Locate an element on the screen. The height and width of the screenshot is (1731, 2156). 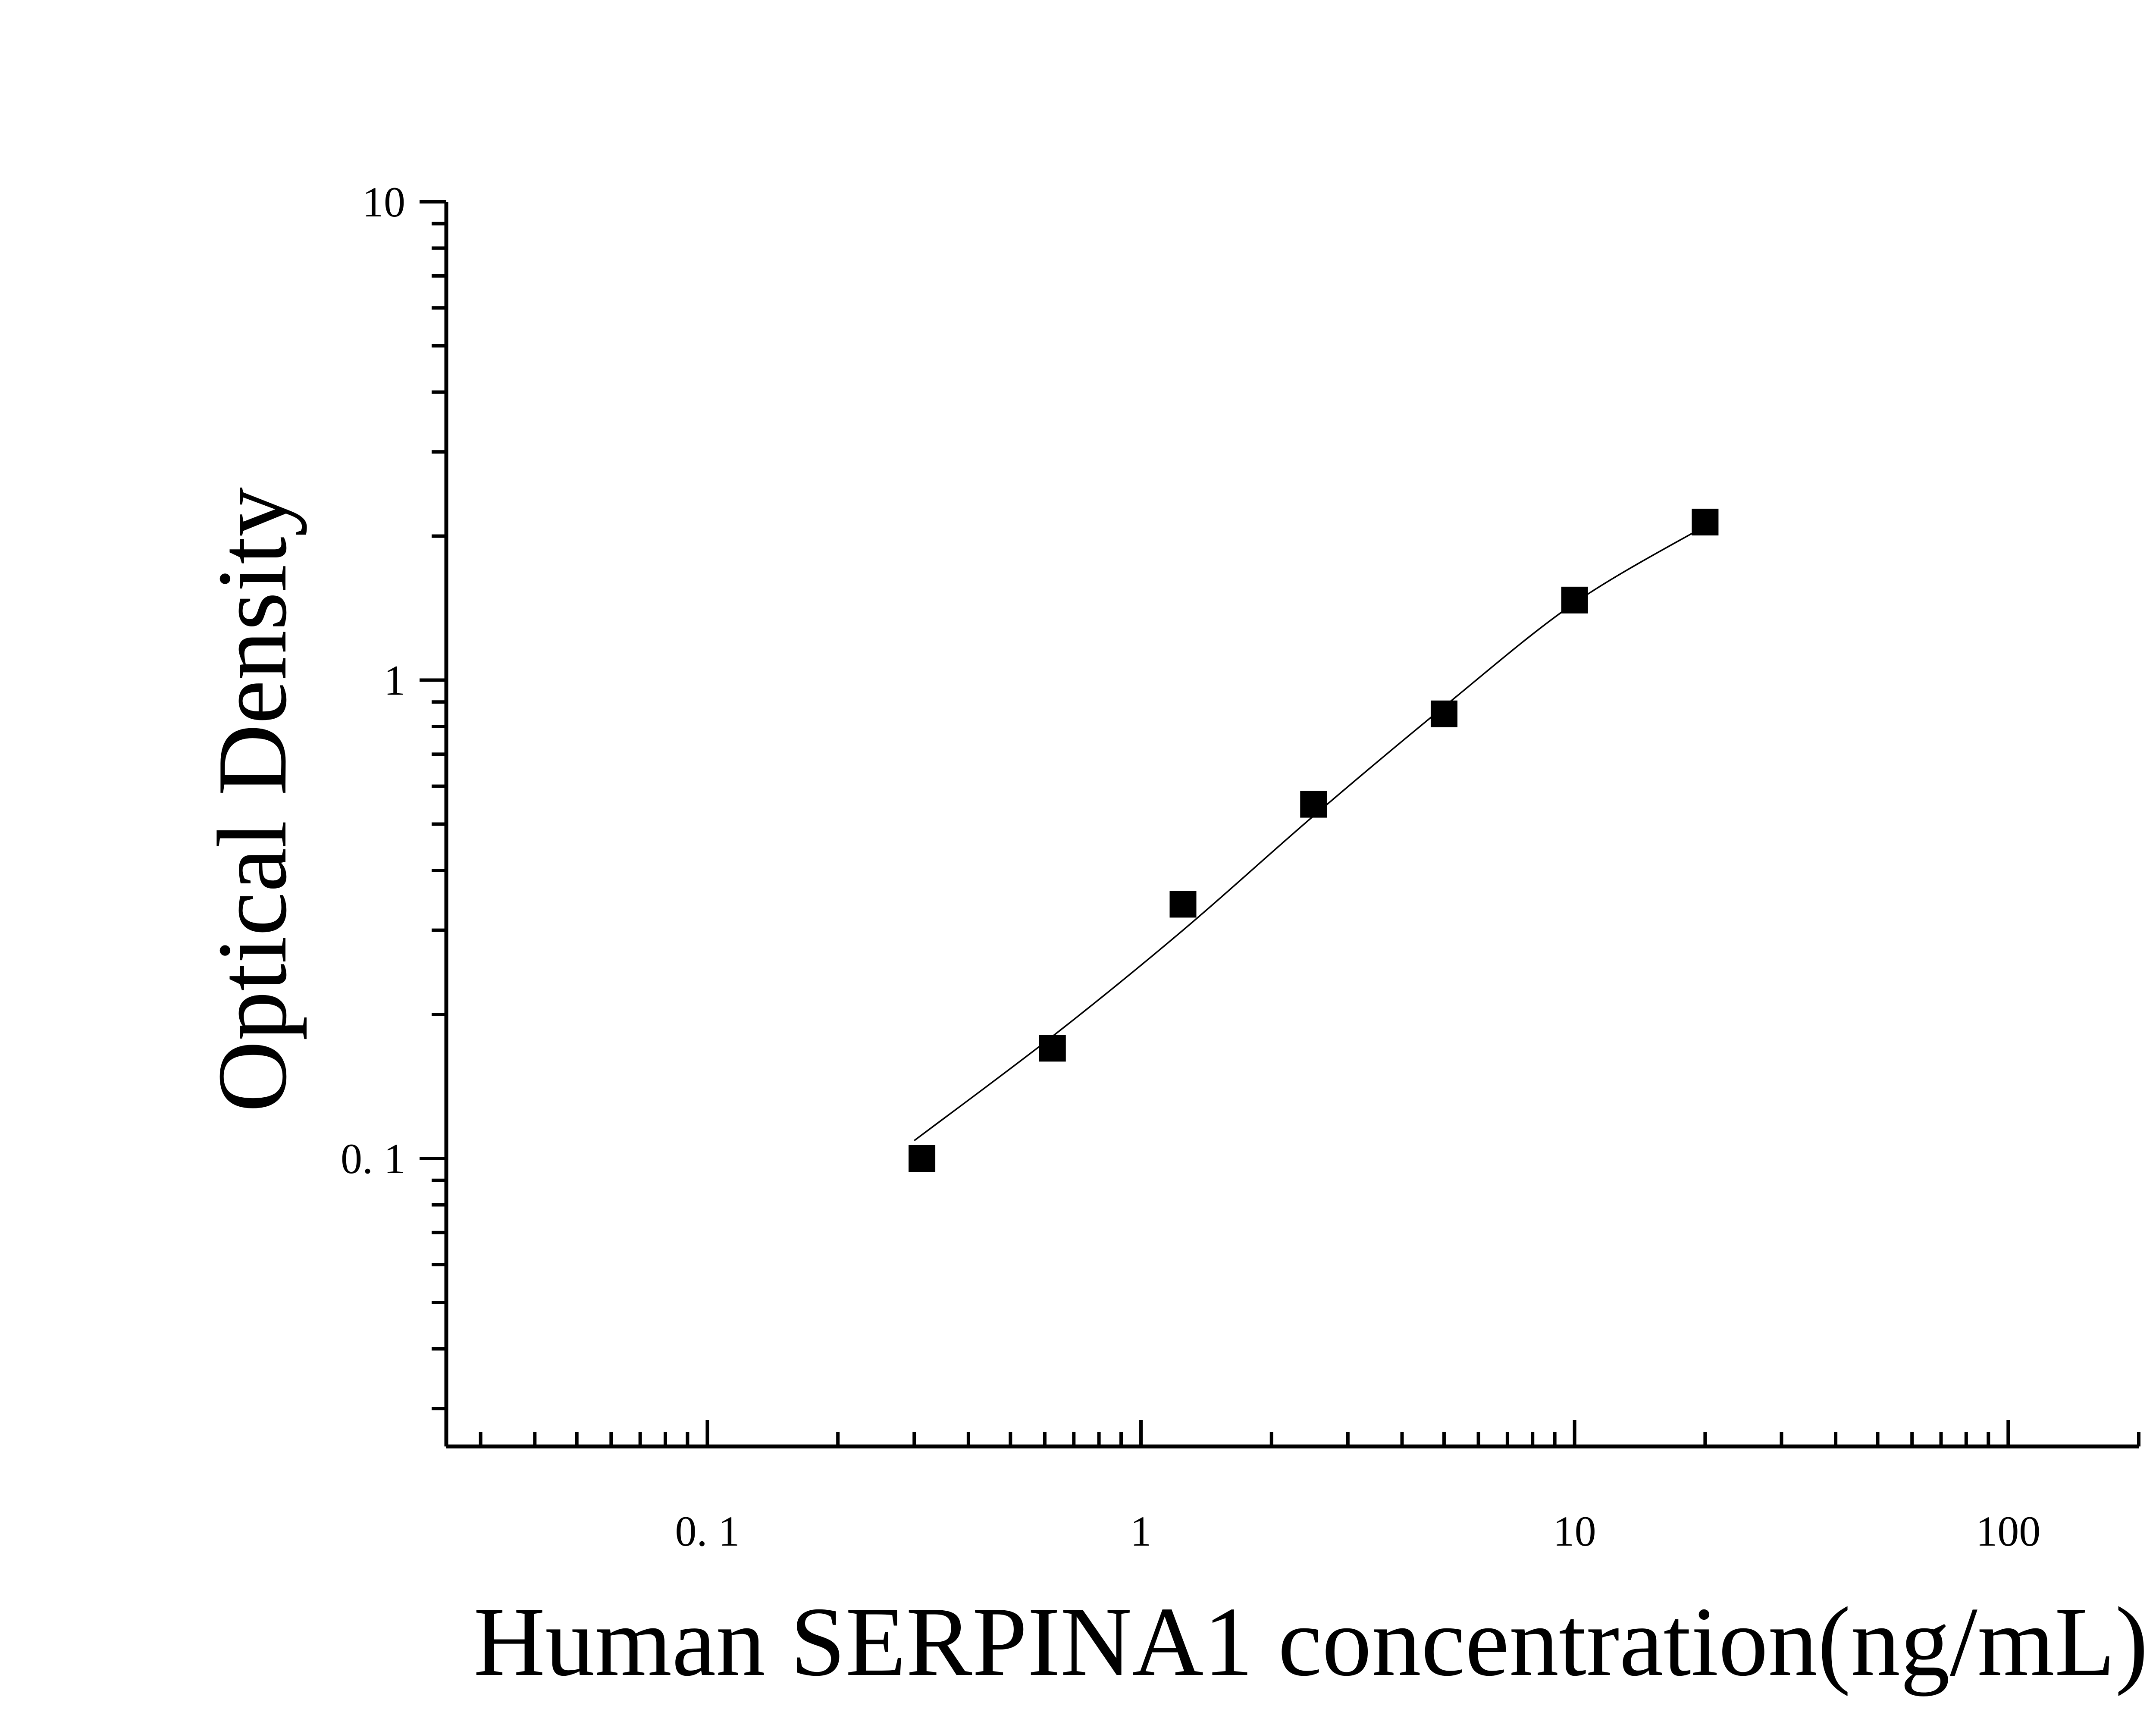
y-axis-title: Optical Density is located at coordinates (252, 799).